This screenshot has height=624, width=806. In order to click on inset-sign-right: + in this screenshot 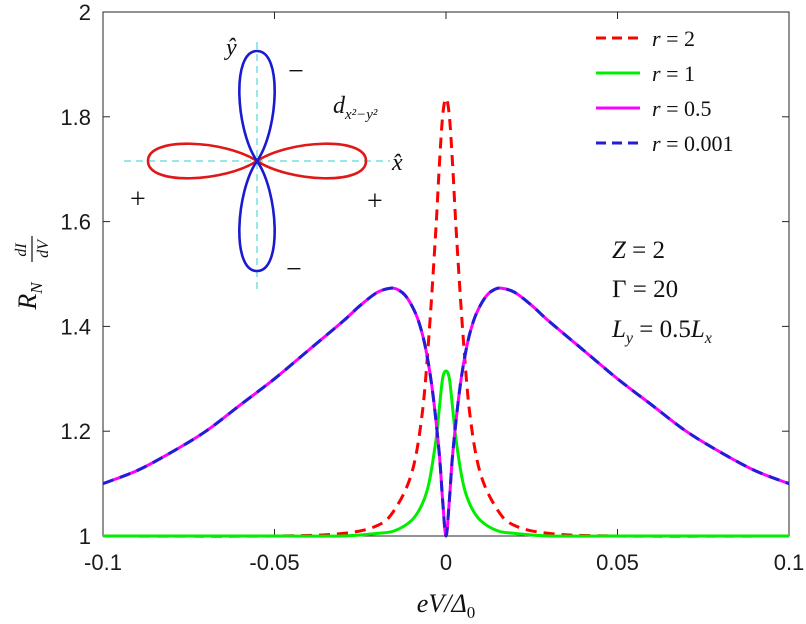, I will do `click(375, 201)`.